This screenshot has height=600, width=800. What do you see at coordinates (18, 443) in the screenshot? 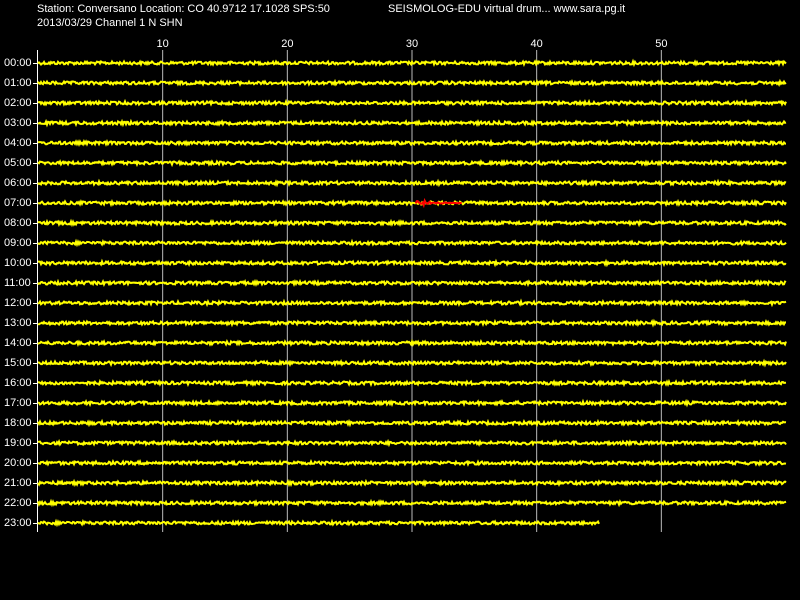
I see `hour-label: 19:00` at bounding box center [18, 443].